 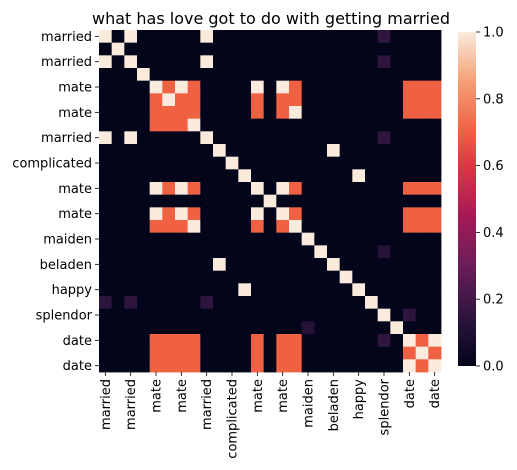 What do you see at coordinates (481, 200) in the screenshot?
I see `colorbar: 0.0 0.2 0.4 0.6 0.8 1.0` at bounding box center [481, 200].